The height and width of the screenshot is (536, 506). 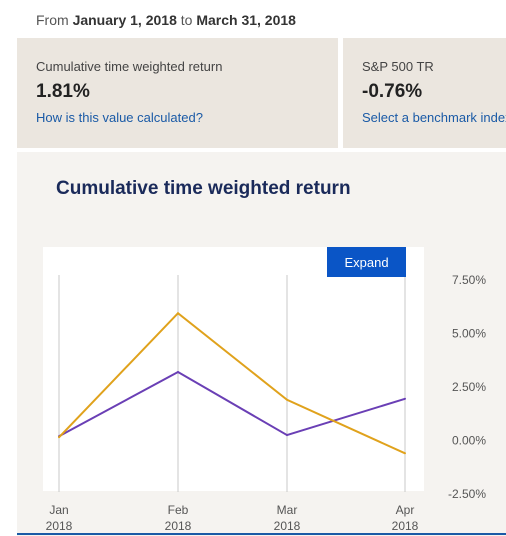 What do you see at coordinates (434, 117) in the screenshot?
I see `select-benchmark-link: Select a benchmark index` at bounding box center [434, 117].